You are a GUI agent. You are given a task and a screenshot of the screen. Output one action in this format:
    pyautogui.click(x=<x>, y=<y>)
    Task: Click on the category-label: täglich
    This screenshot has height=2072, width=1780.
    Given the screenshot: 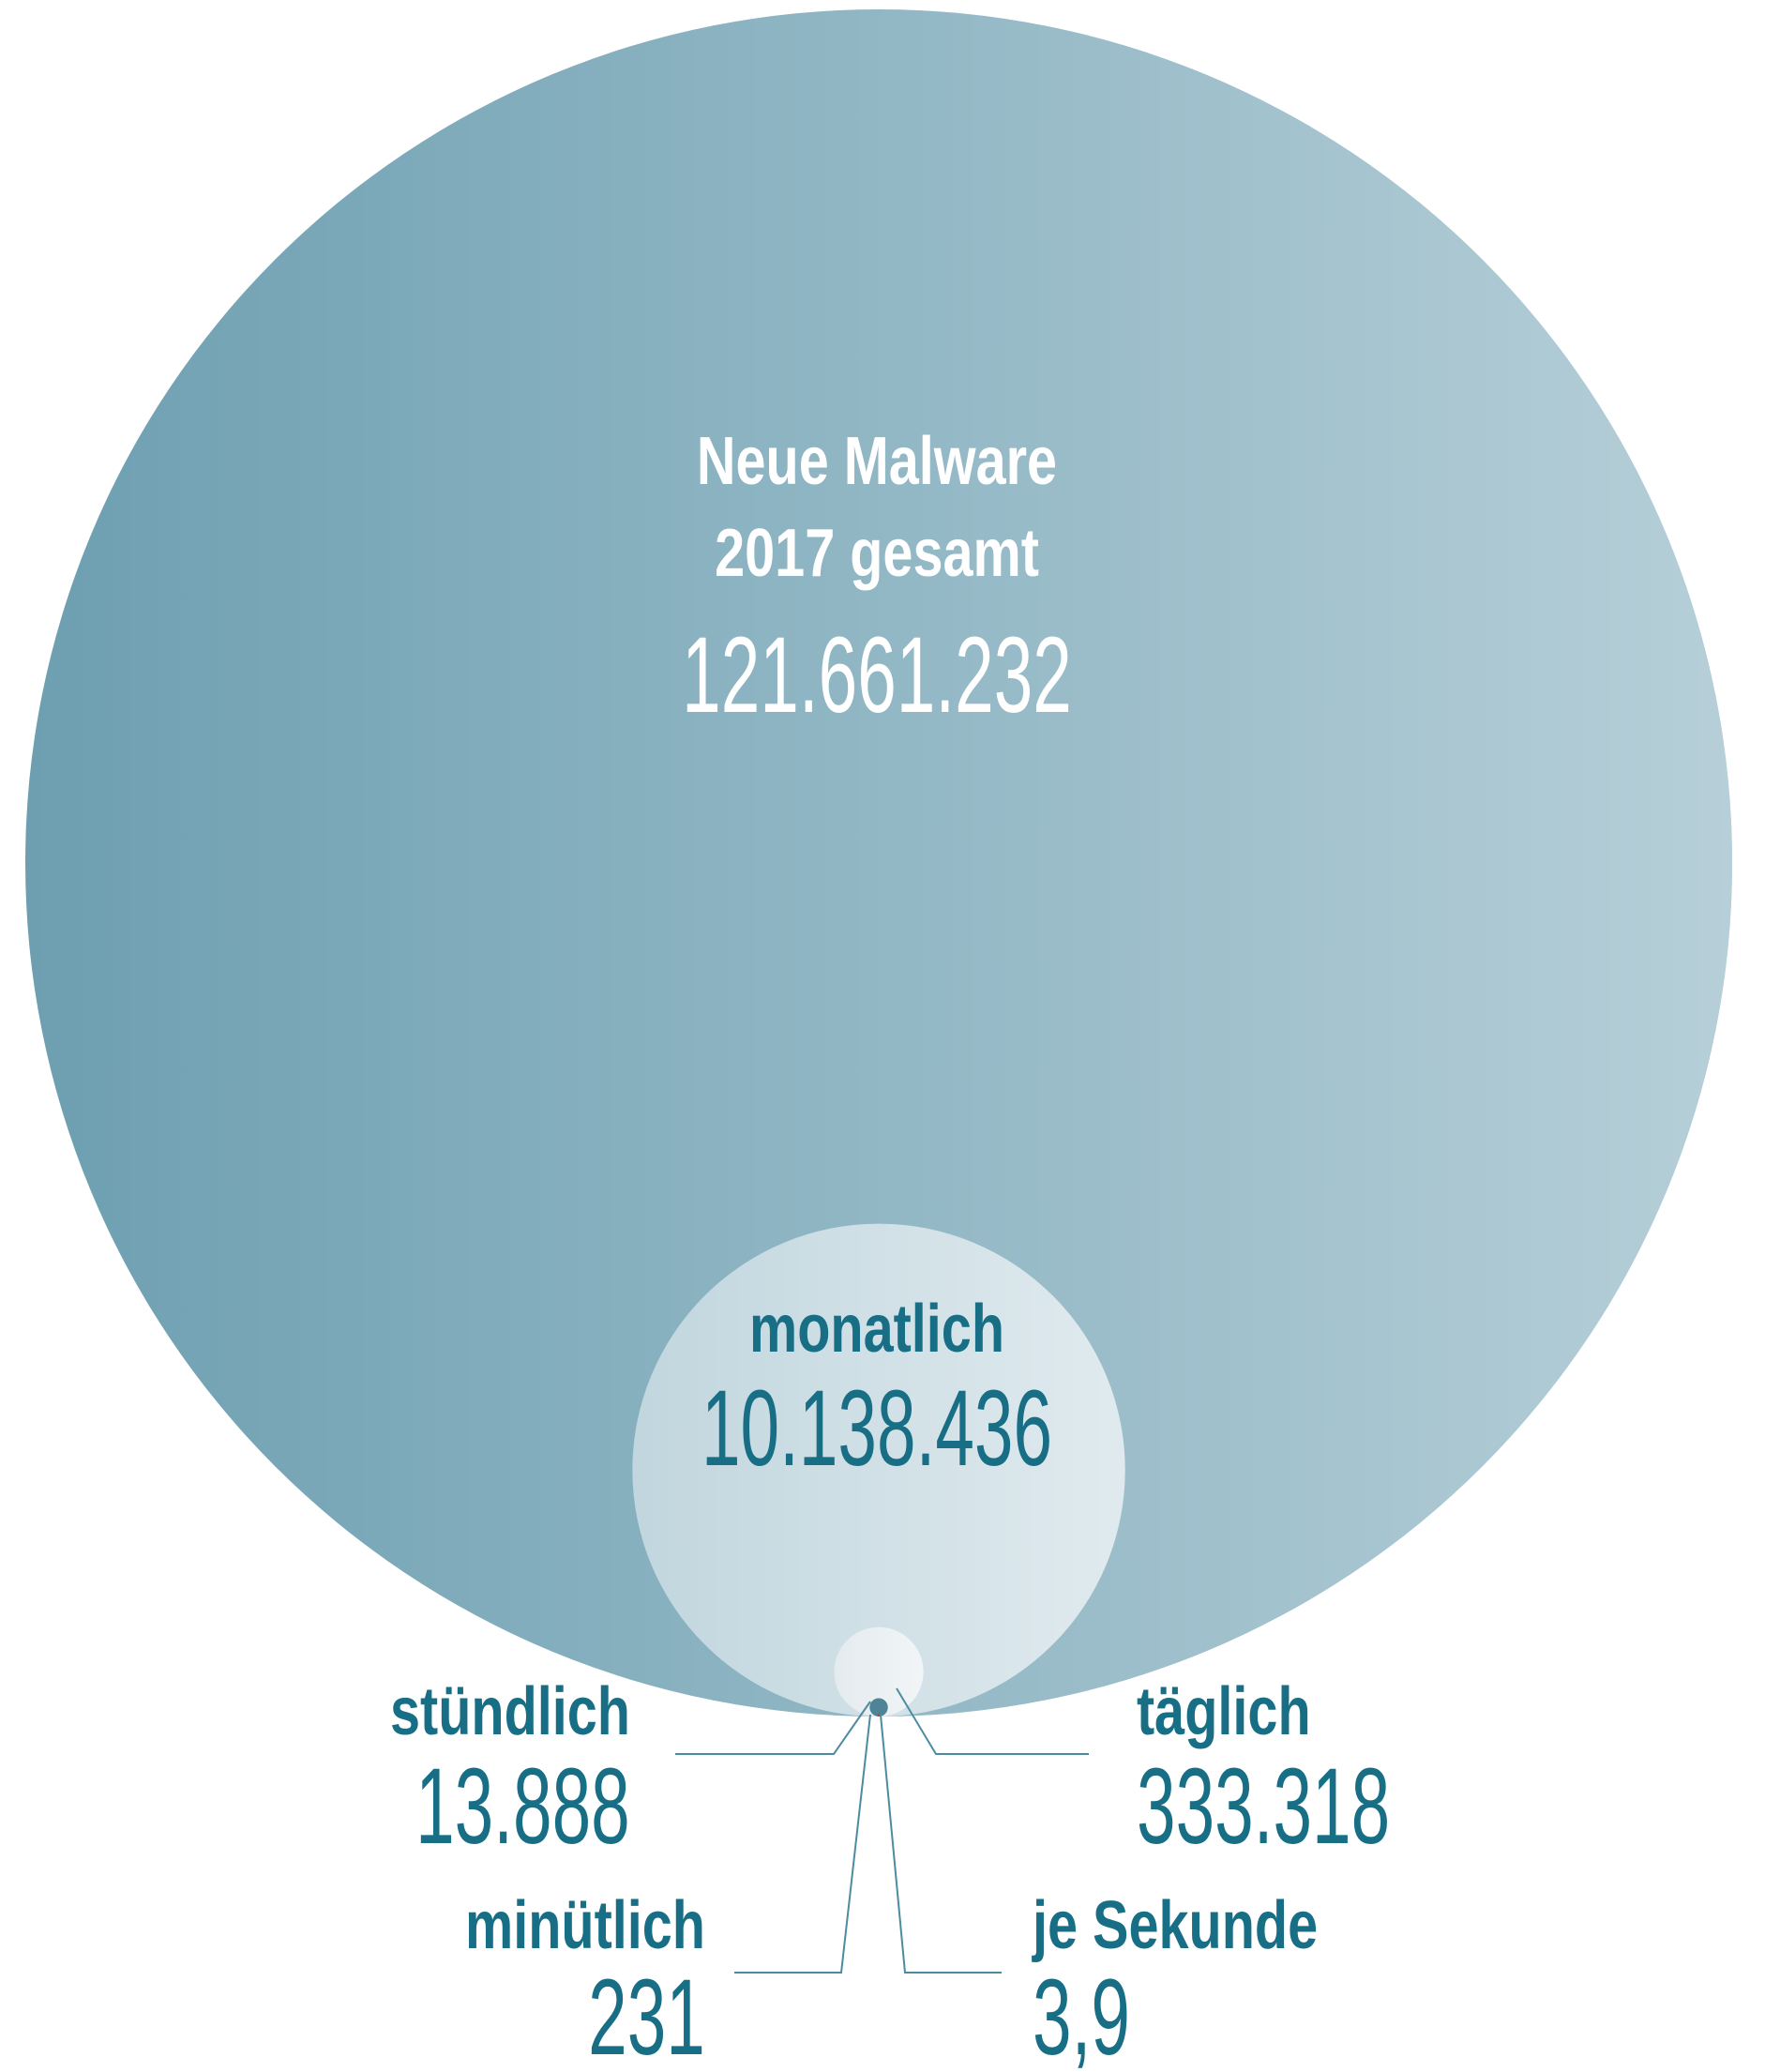 What is the action you would take?
    pyautogui.click(x=1224, y=1711)
    